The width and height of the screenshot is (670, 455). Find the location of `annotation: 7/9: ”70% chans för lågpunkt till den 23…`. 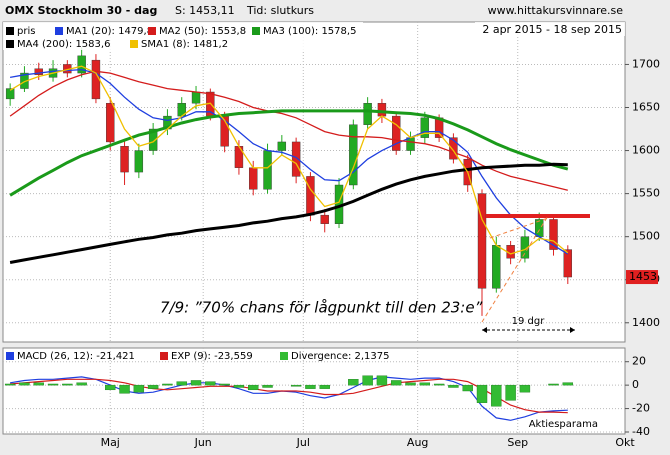

annotation: 7/9: ”70% chans för lågpunkt till den 23… is located at coordinates (321, 308).